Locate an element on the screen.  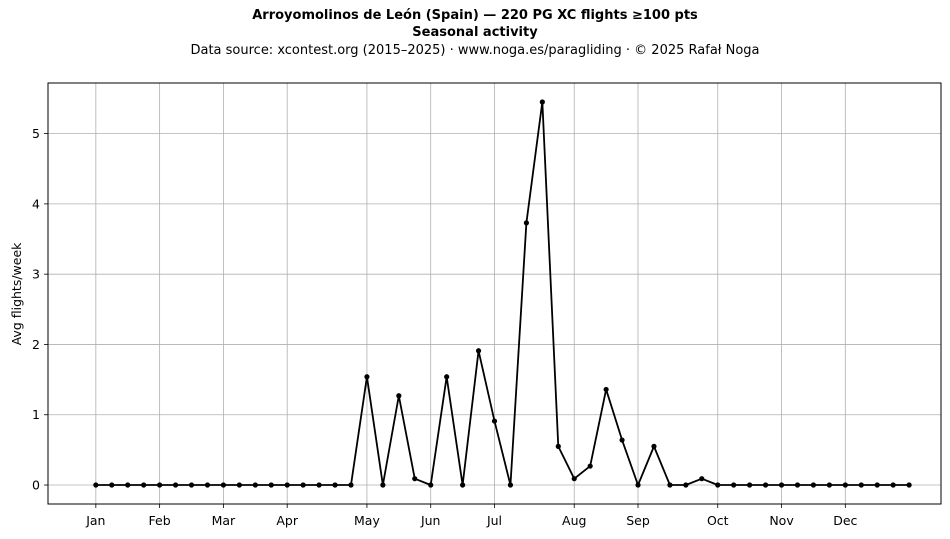
x-tick-label: Mar is located at coordinates (224, 520).